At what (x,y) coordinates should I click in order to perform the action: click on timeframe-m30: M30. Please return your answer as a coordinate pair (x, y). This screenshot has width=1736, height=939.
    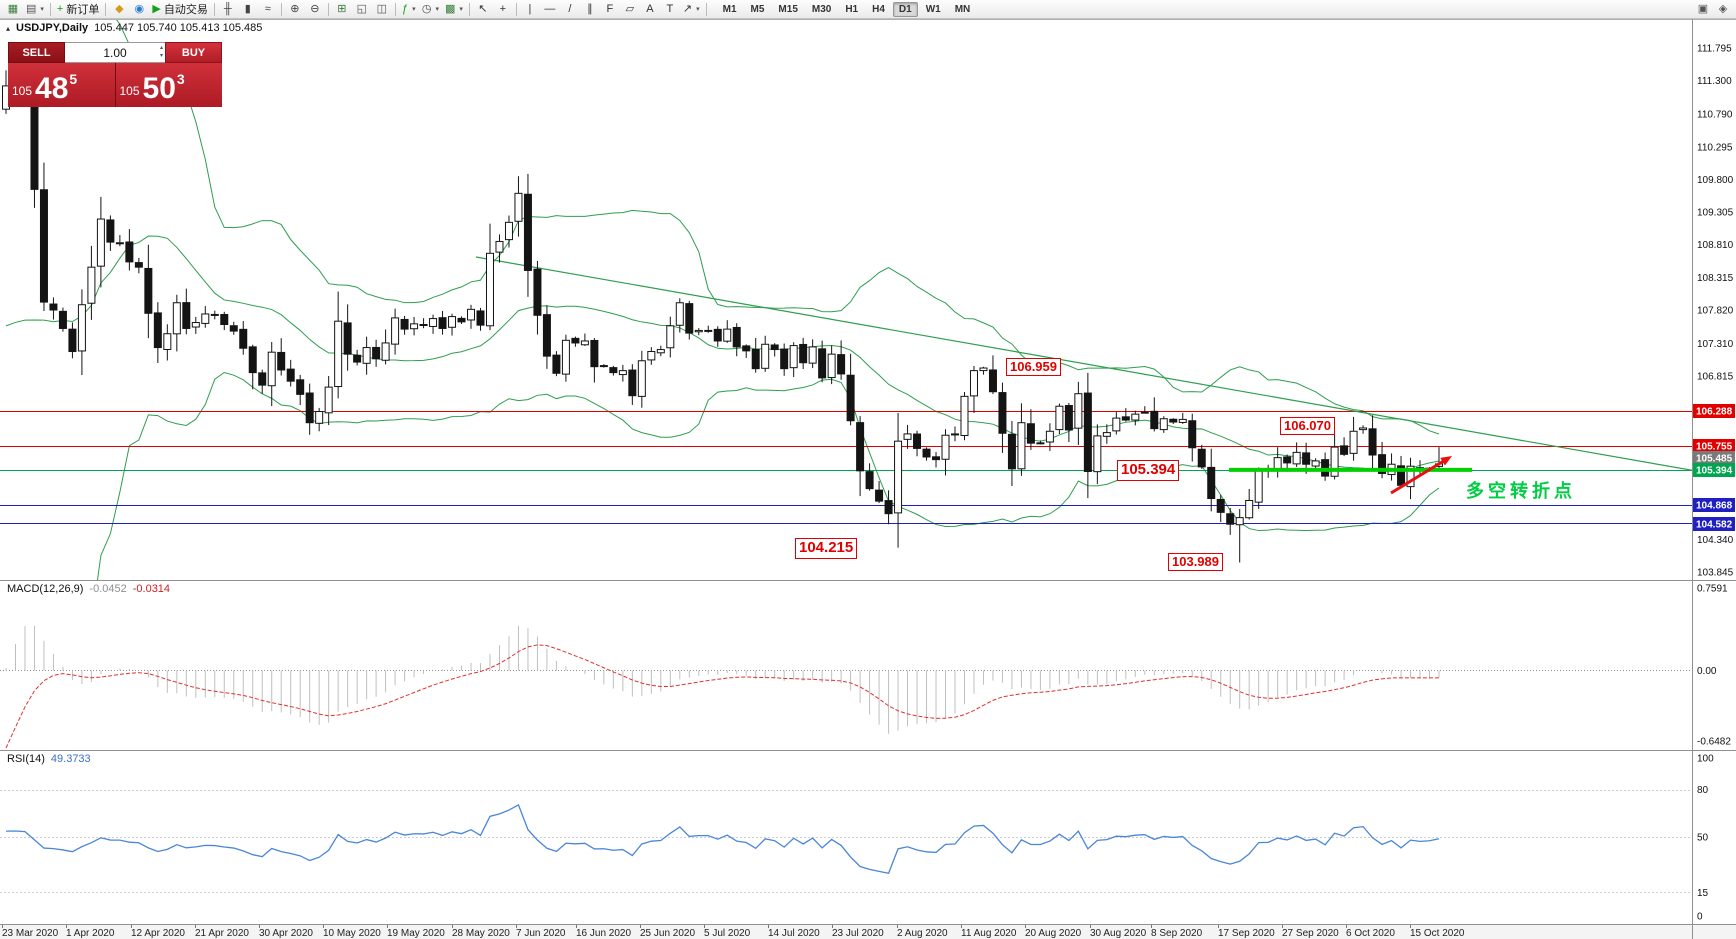
    Looking at the image, I should click on (821, 9).